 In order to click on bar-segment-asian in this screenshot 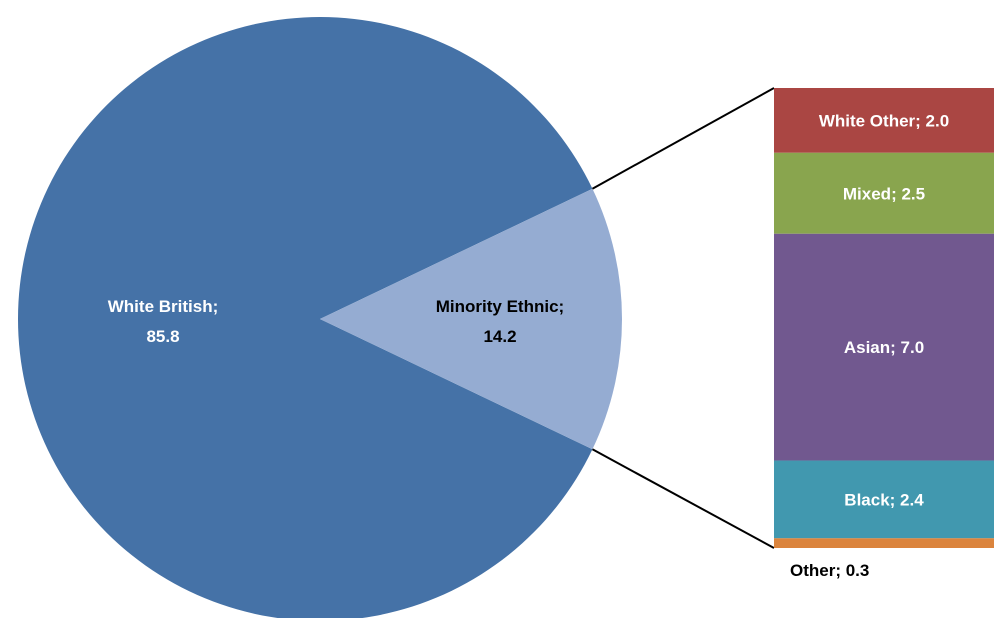, I will do `click(884, 347)`.